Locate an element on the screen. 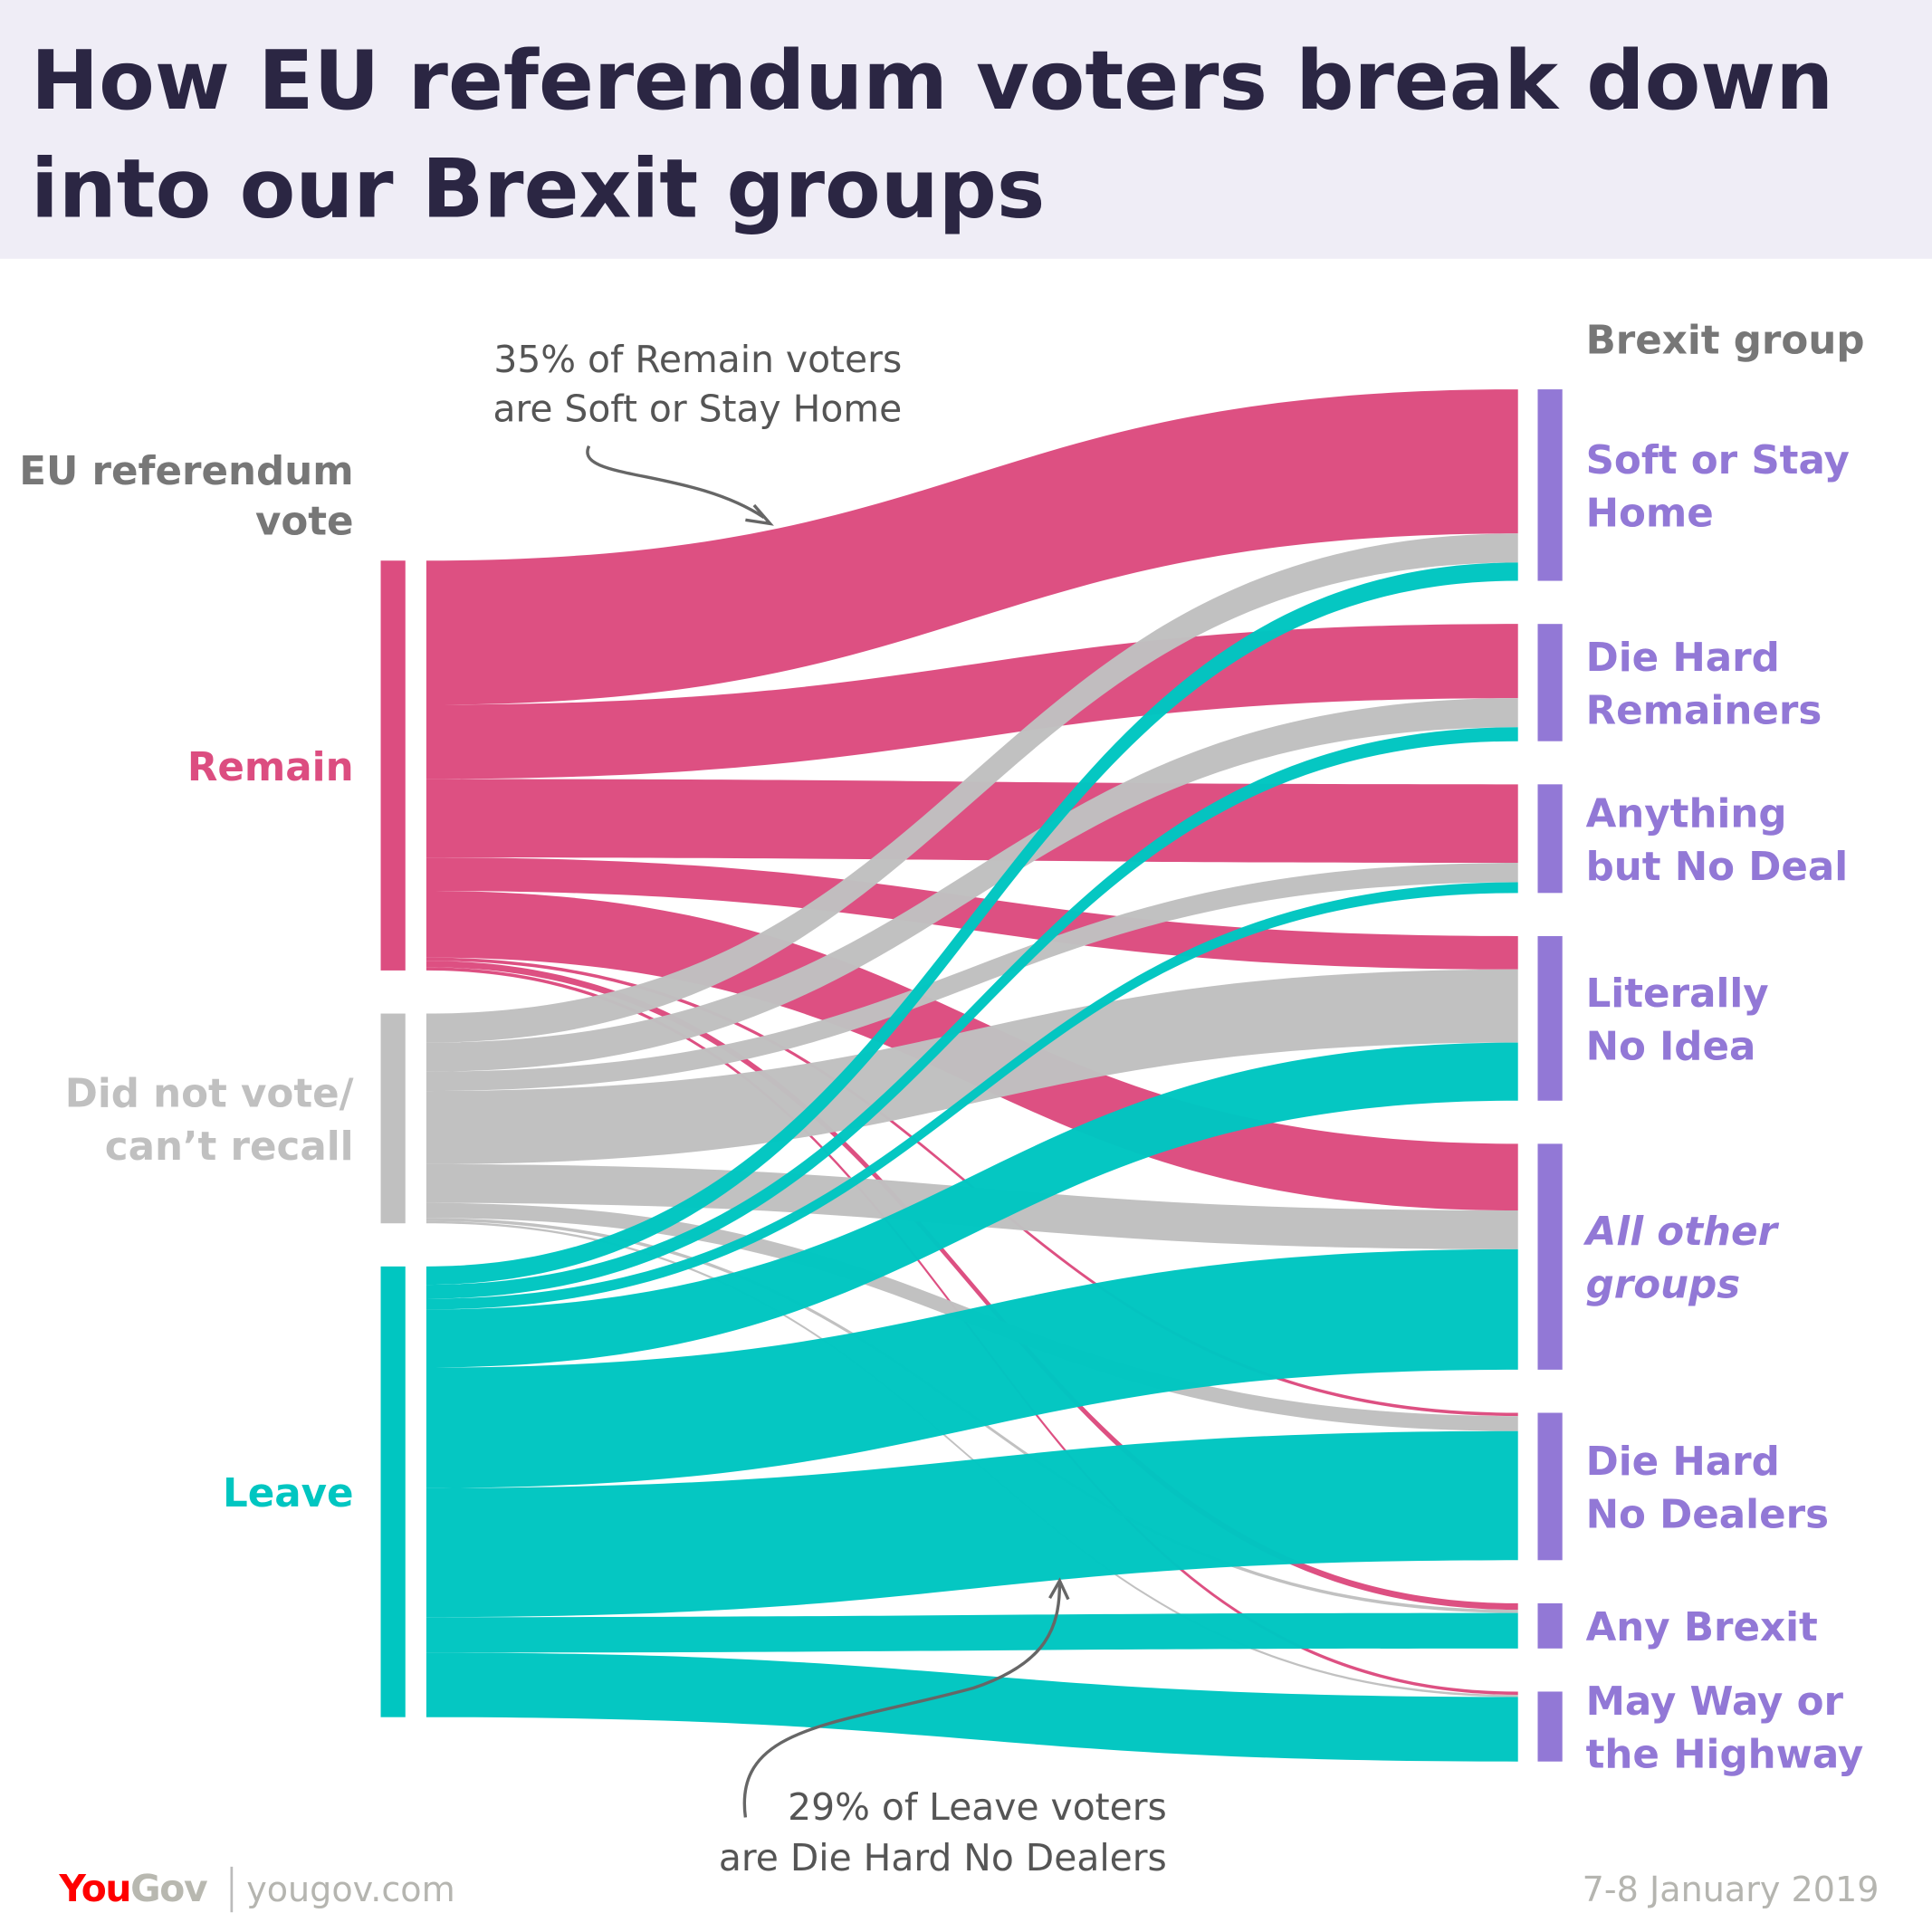 The height and width of the screenshot is (1932, 1932). target-node-soft-or-stay-home is located at coordinates (1550, 485).